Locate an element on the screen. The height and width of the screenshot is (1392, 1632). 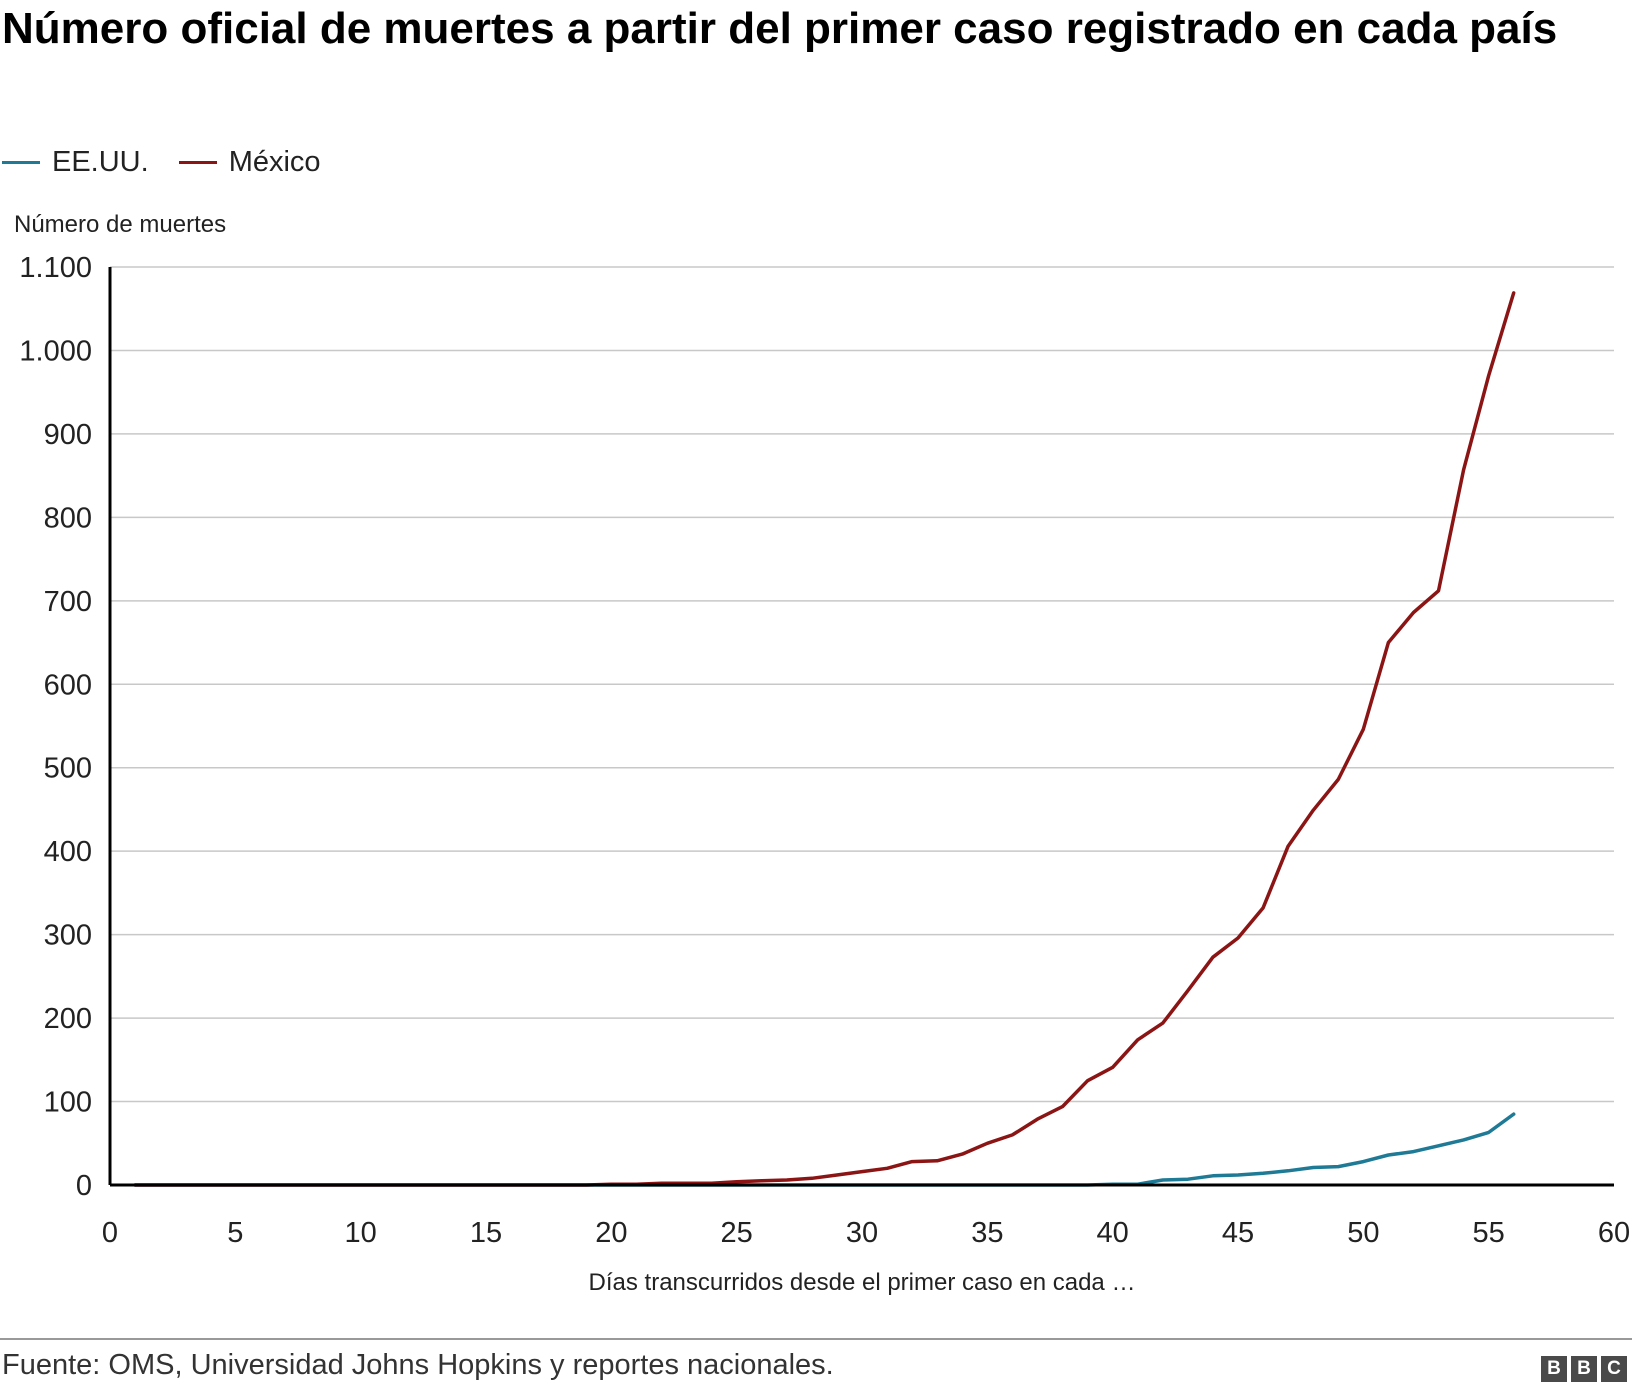
x-tick-label: 60 is located at coordinates (1614, 1233).